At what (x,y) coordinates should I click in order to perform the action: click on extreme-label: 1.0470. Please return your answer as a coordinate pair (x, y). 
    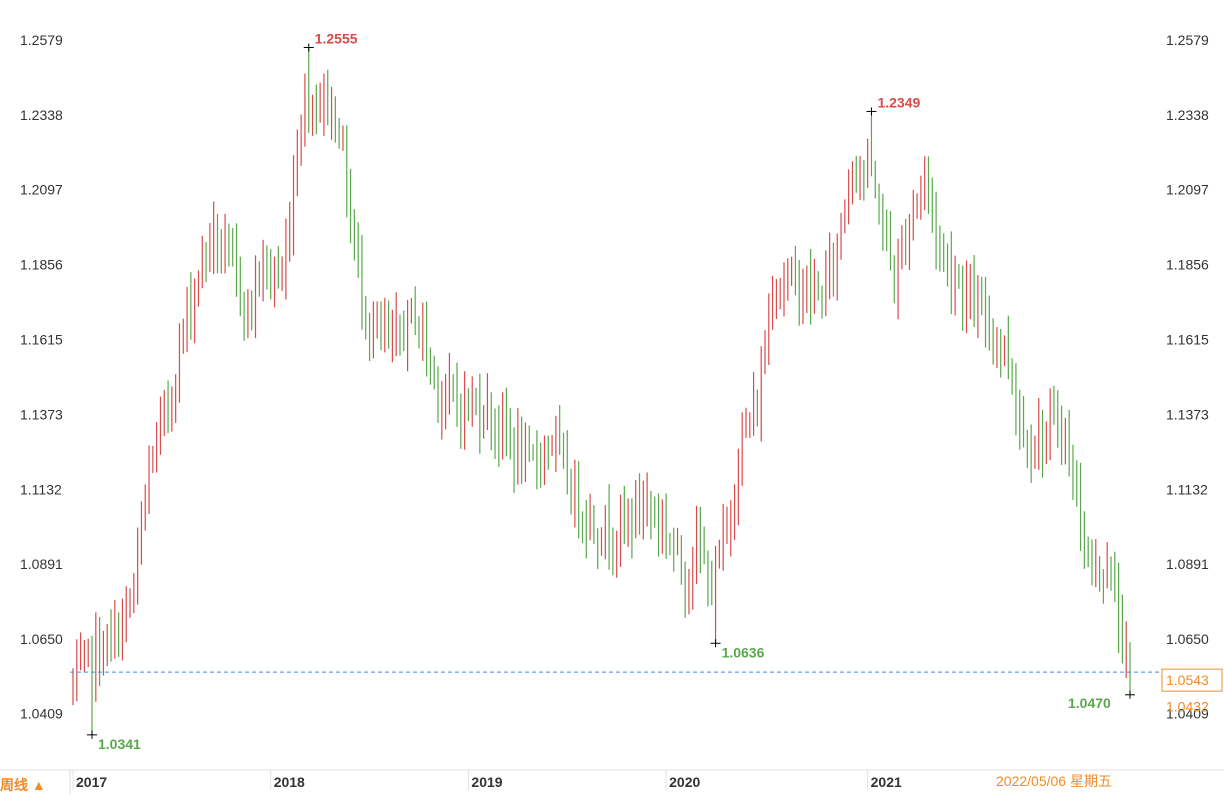
    Looking at the image, I should click on (1089, 703).